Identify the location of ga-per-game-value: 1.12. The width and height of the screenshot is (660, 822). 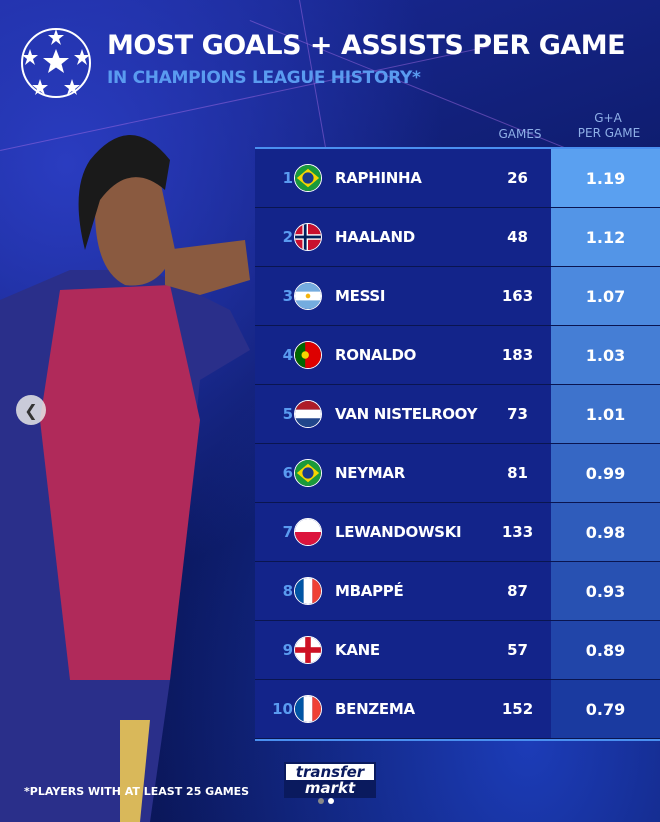
(605, 237).